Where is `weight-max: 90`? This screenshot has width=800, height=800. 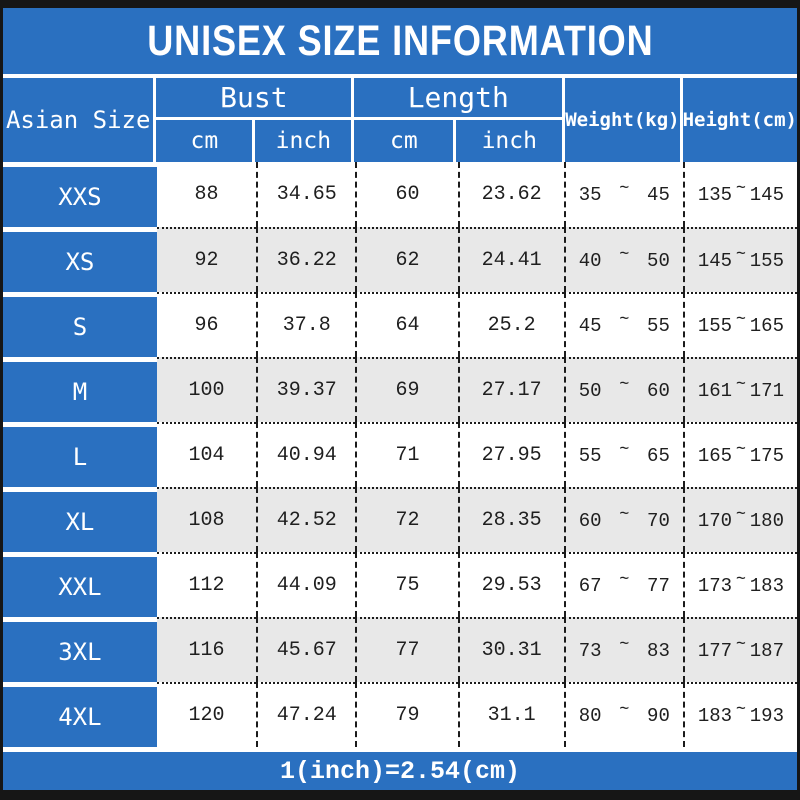 weight-max: 90 is located at coordinates (658, 715).